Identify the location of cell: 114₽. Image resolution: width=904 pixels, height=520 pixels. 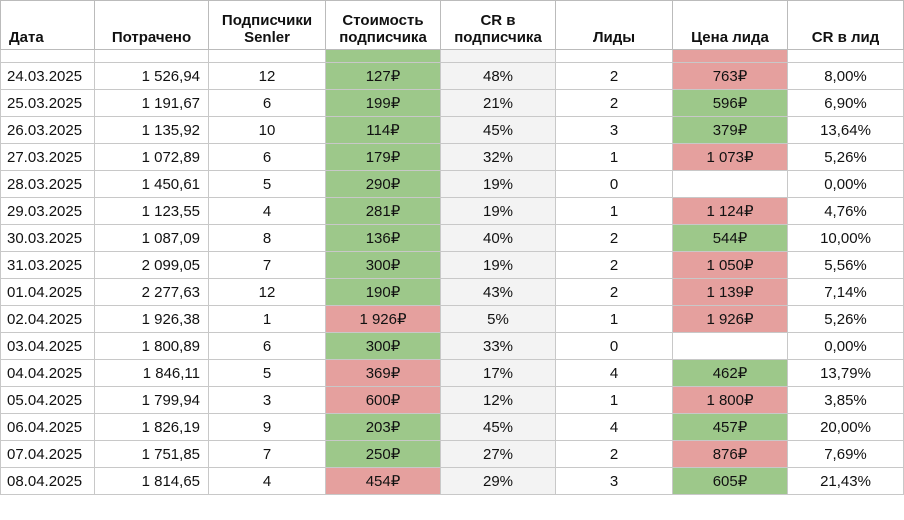
(383, 130).